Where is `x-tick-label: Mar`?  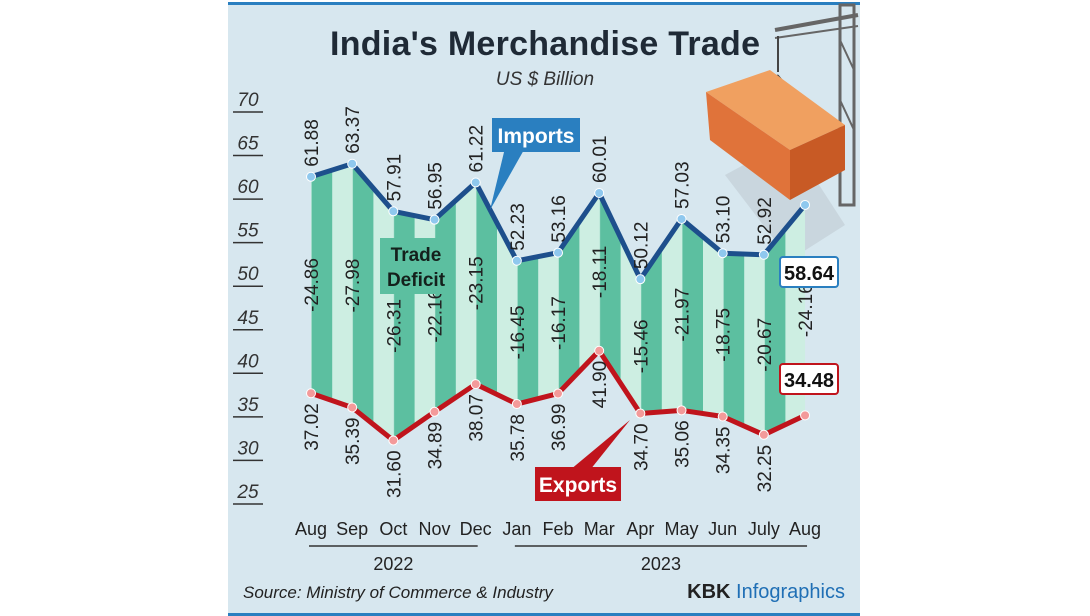 x-tick-label: Mar is located at coordinates (599, 529).